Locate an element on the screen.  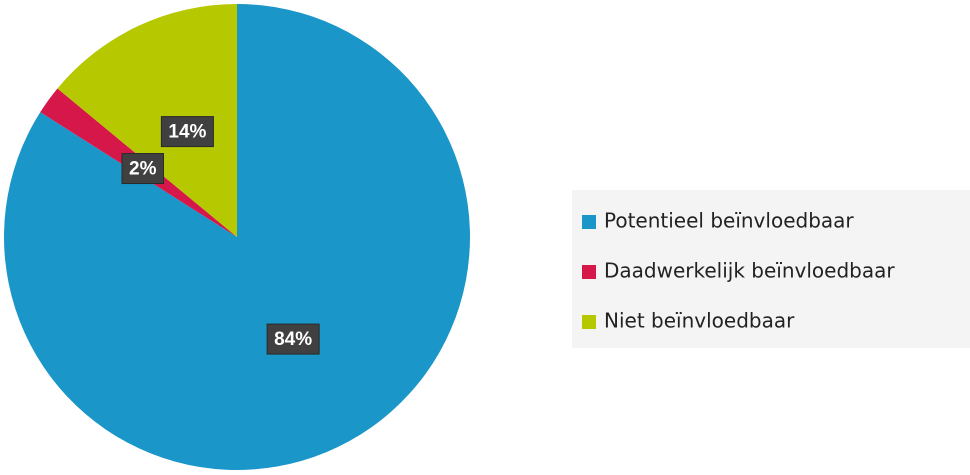
data-label: 14% is located at coordinates (187, 132).